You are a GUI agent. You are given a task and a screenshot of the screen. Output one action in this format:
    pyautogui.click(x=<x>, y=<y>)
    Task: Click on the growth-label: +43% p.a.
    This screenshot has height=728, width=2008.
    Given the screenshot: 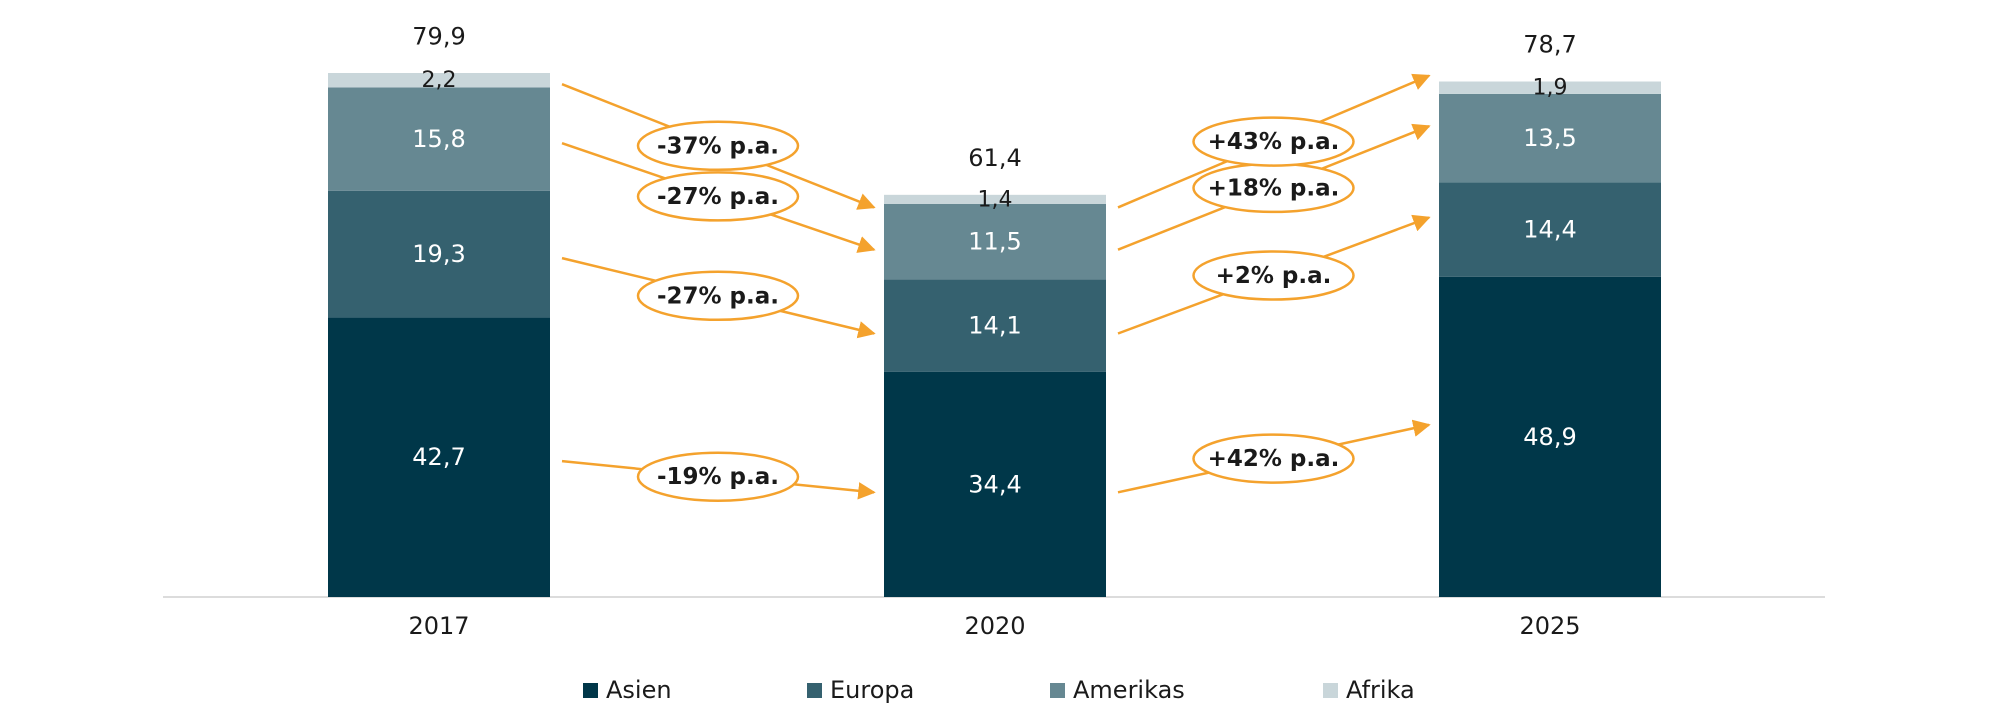 What is the action you would take?
    pyautogui.click(x=1274, y=142)
    